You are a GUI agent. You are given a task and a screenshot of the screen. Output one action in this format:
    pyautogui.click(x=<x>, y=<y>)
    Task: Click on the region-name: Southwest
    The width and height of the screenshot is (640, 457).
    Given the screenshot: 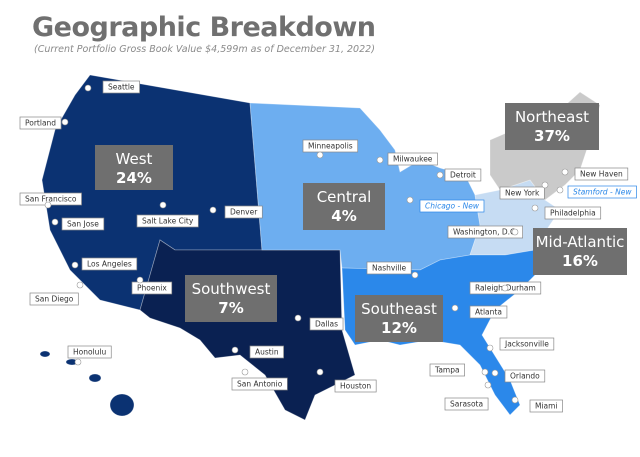 What is the action you would take?
    pyautogui.click(x=231, y=289)
    